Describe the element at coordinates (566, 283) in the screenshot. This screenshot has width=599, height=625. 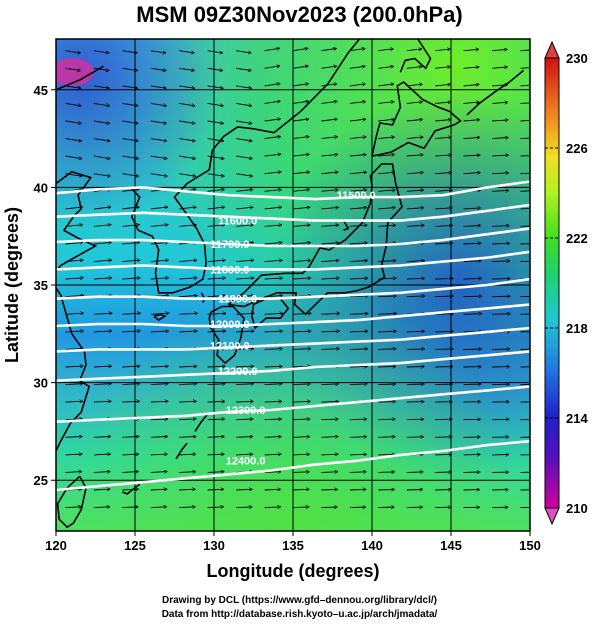
I see `colorbar: 230 226 222 218 214 210` at that location.